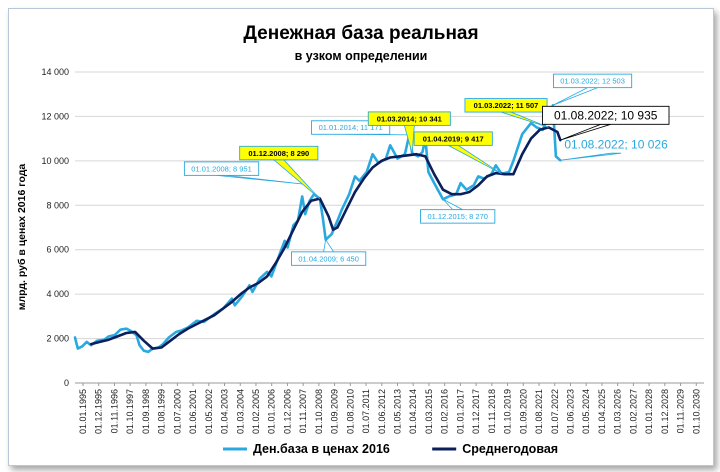  I want to click on annotation-label: 01.01.2008; 8 951, so click(221, 168).